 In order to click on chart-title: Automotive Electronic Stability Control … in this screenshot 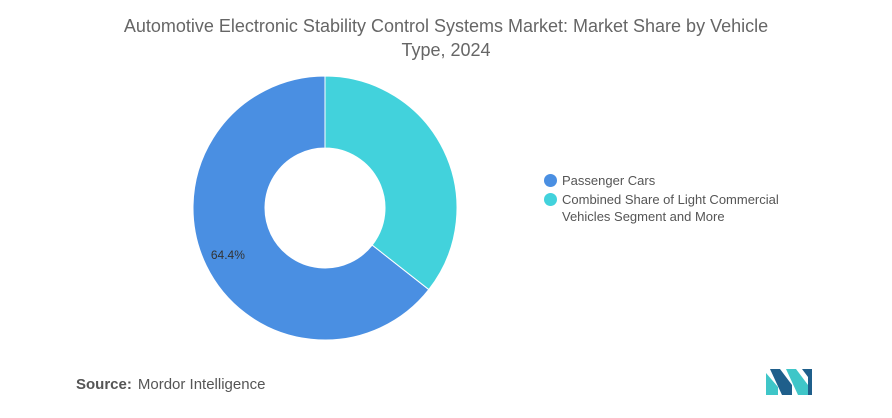, I will do `click(446, 38)`.